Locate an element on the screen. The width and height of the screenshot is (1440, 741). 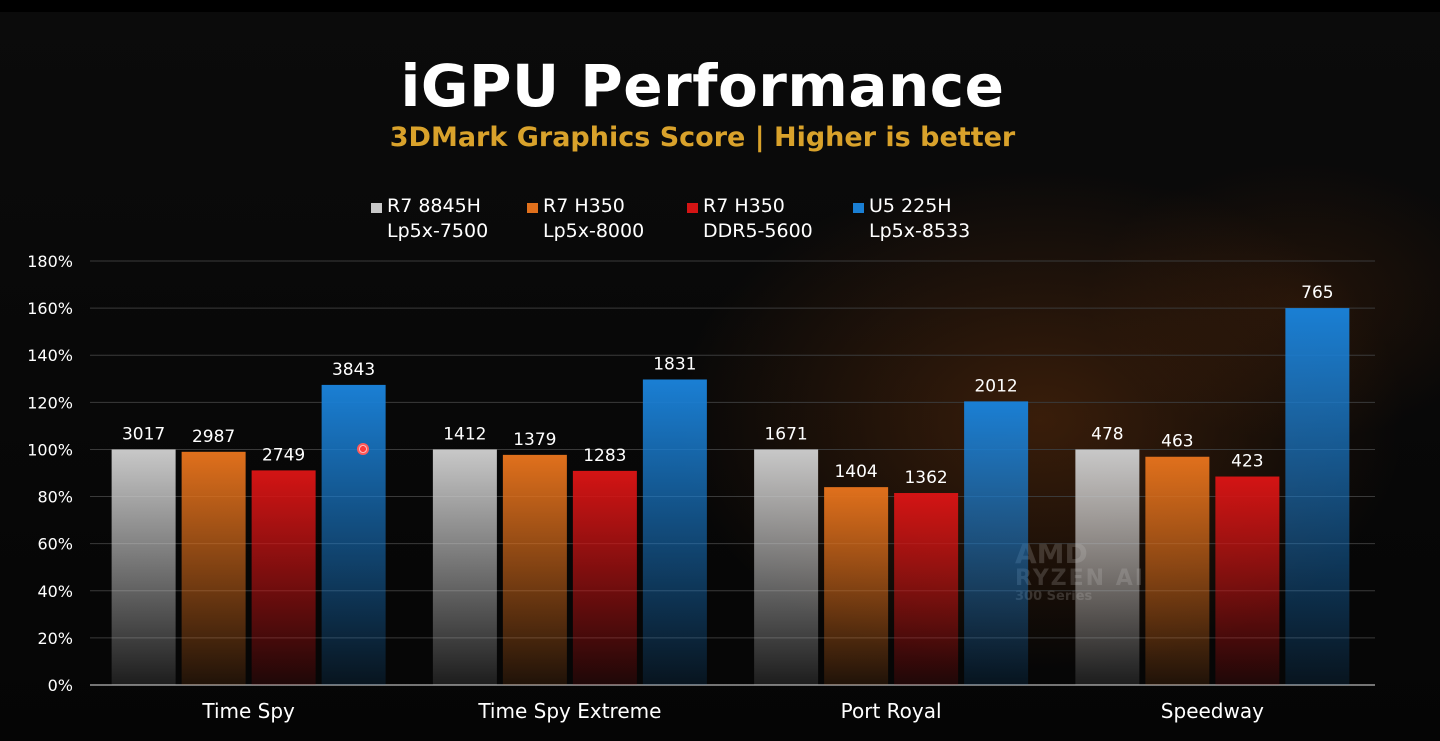
y-tick-label: 40% is located at coordinates (55, 591).